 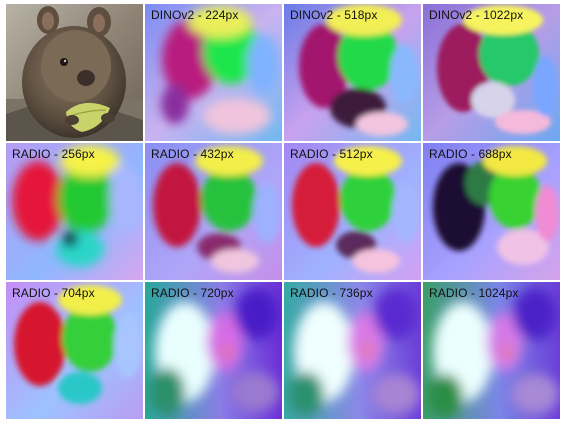 I want to click on tile-label: RADIO - 1024px, so click(x=474, y=293).